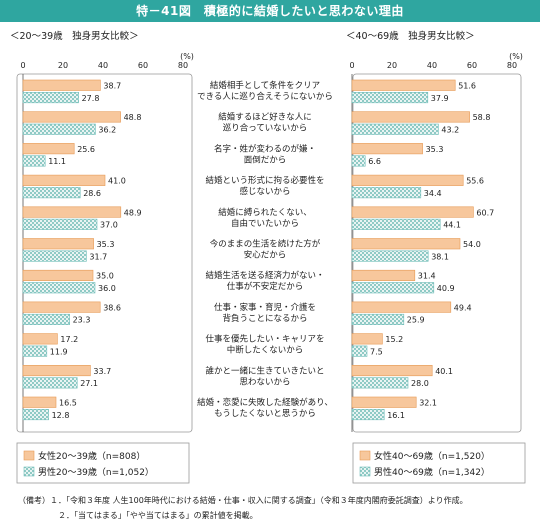  What do you see at coordinates (444, 371) in the screenshot?
I see `data-label: 40.1` at bounding box center [444, 371].